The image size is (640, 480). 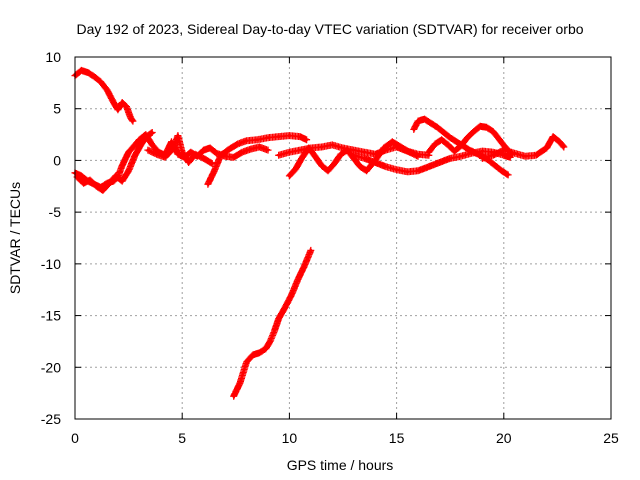 What do you see at coordinates (290, 438) in the screenshot?
I see `x-tick-label: 10` at bounding box center [290, 438].